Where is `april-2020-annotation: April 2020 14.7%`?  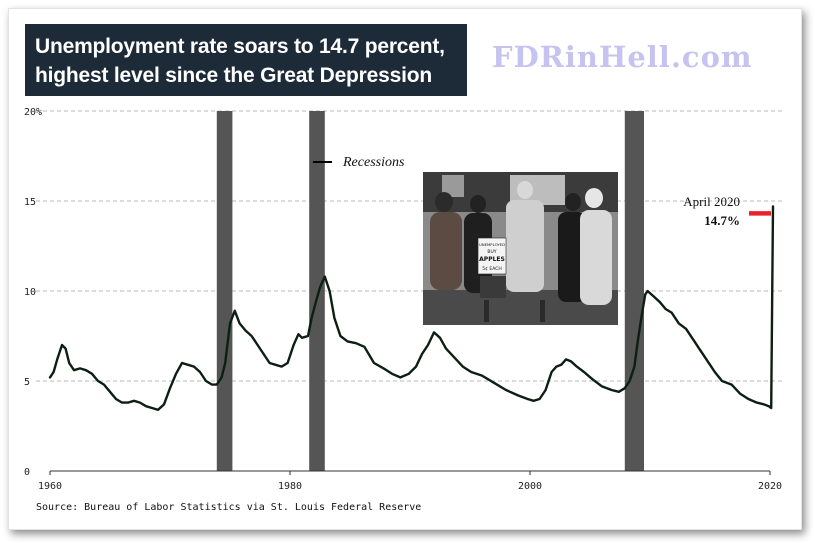 april-2020-annotation: April 2020 14.7% is located at coordinates (727, 211).